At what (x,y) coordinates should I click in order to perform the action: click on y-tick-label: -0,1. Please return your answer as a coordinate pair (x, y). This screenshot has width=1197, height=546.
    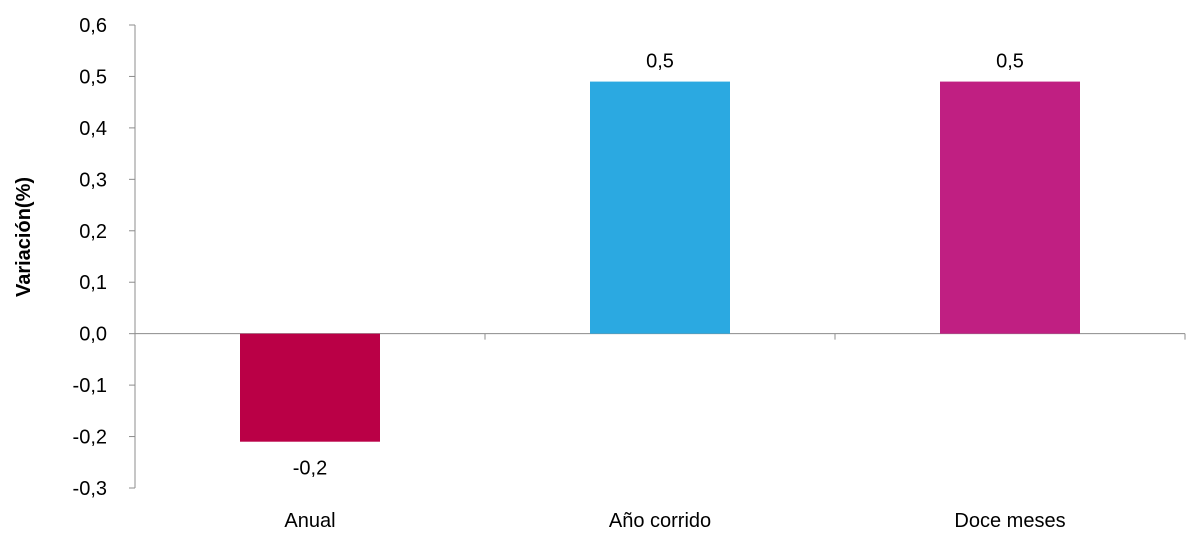
    Looking at the image, I should click on (90, 386).